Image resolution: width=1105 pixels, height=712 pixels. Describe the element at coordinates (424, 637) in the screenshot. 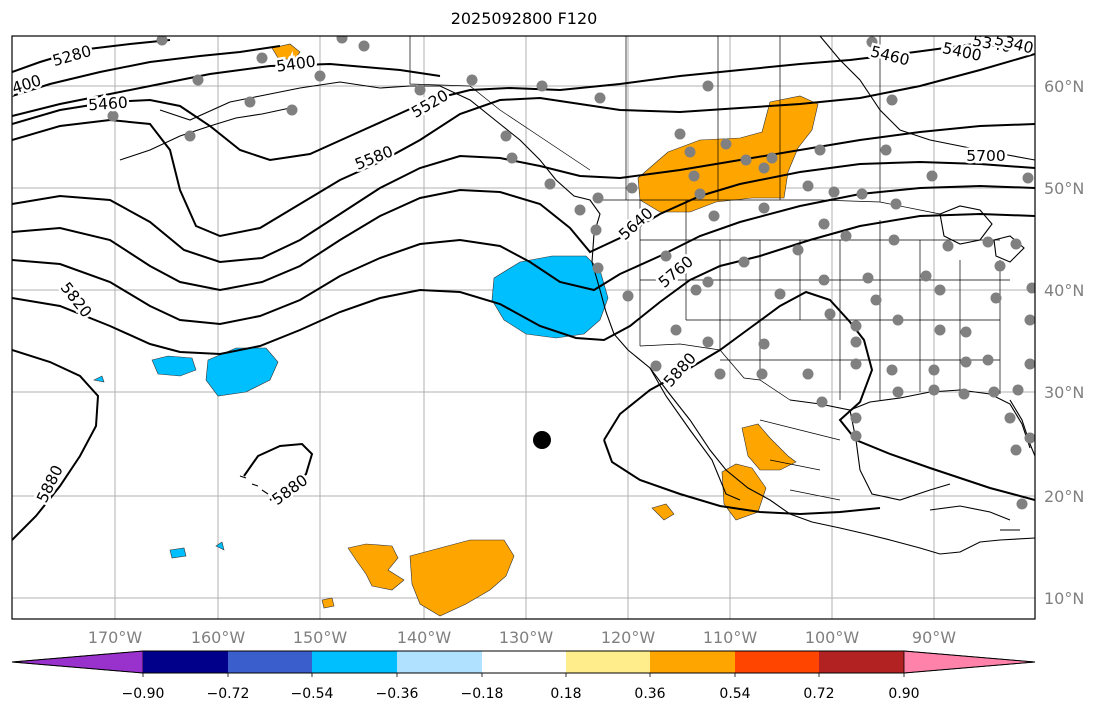

I see `longitude-tick-label: 140°W` at that location.